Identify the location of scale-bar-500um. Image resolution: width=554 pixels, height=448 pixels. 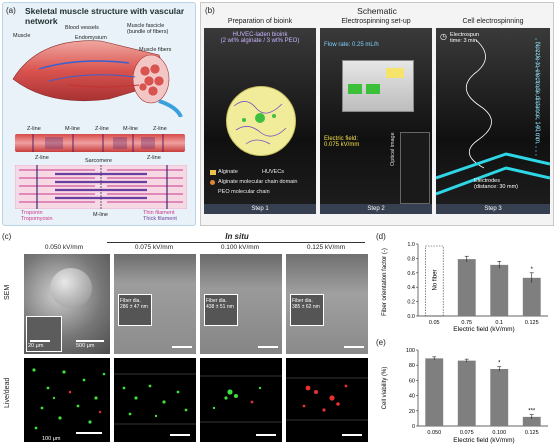
(90, 341).